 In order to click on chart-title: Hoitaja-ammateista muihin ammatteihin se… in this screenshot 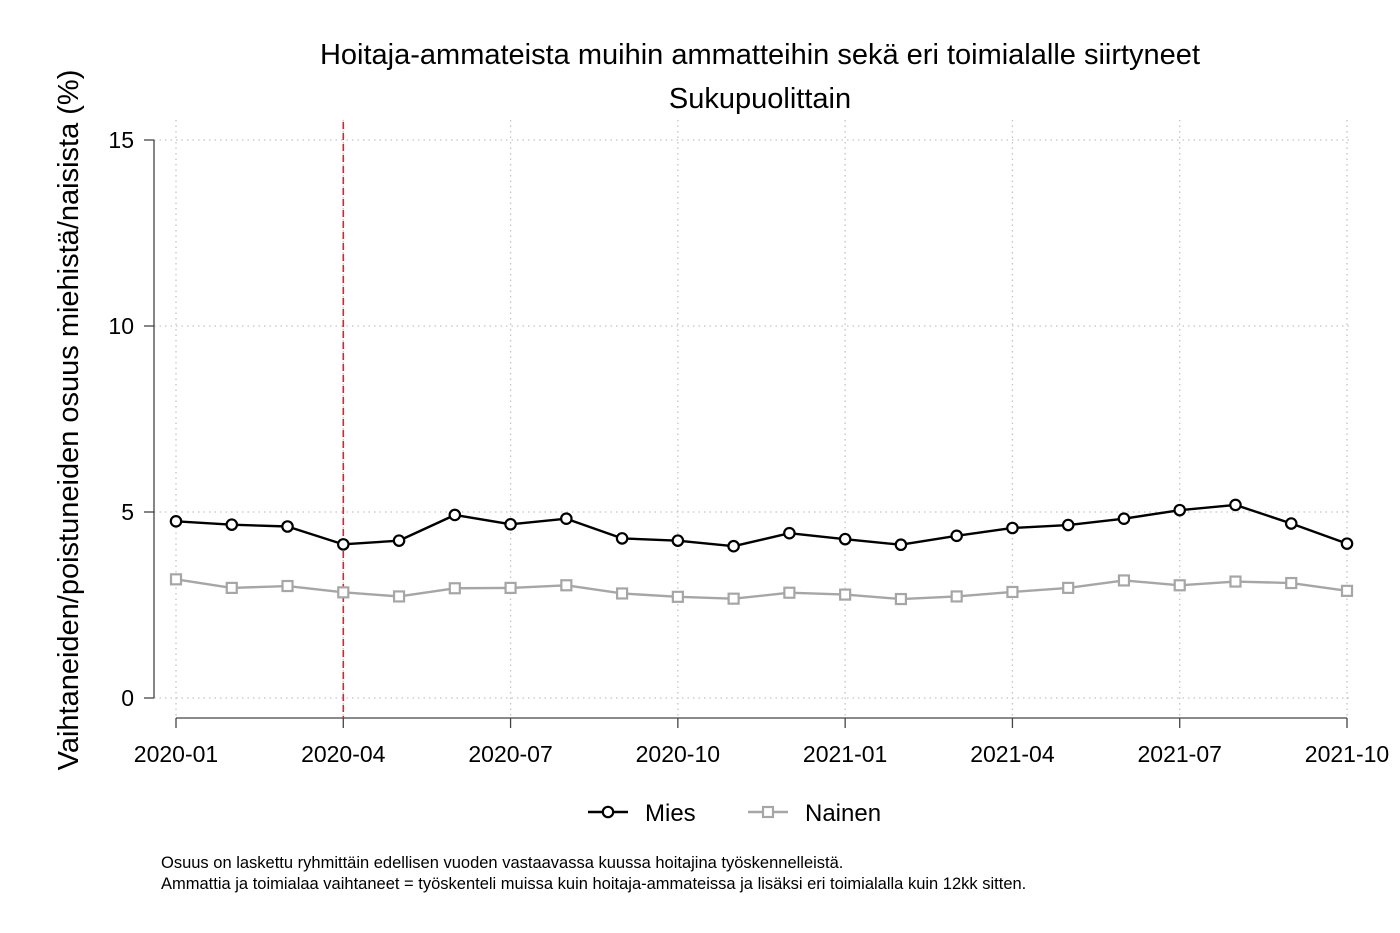, I will do `click(760, 55)`.